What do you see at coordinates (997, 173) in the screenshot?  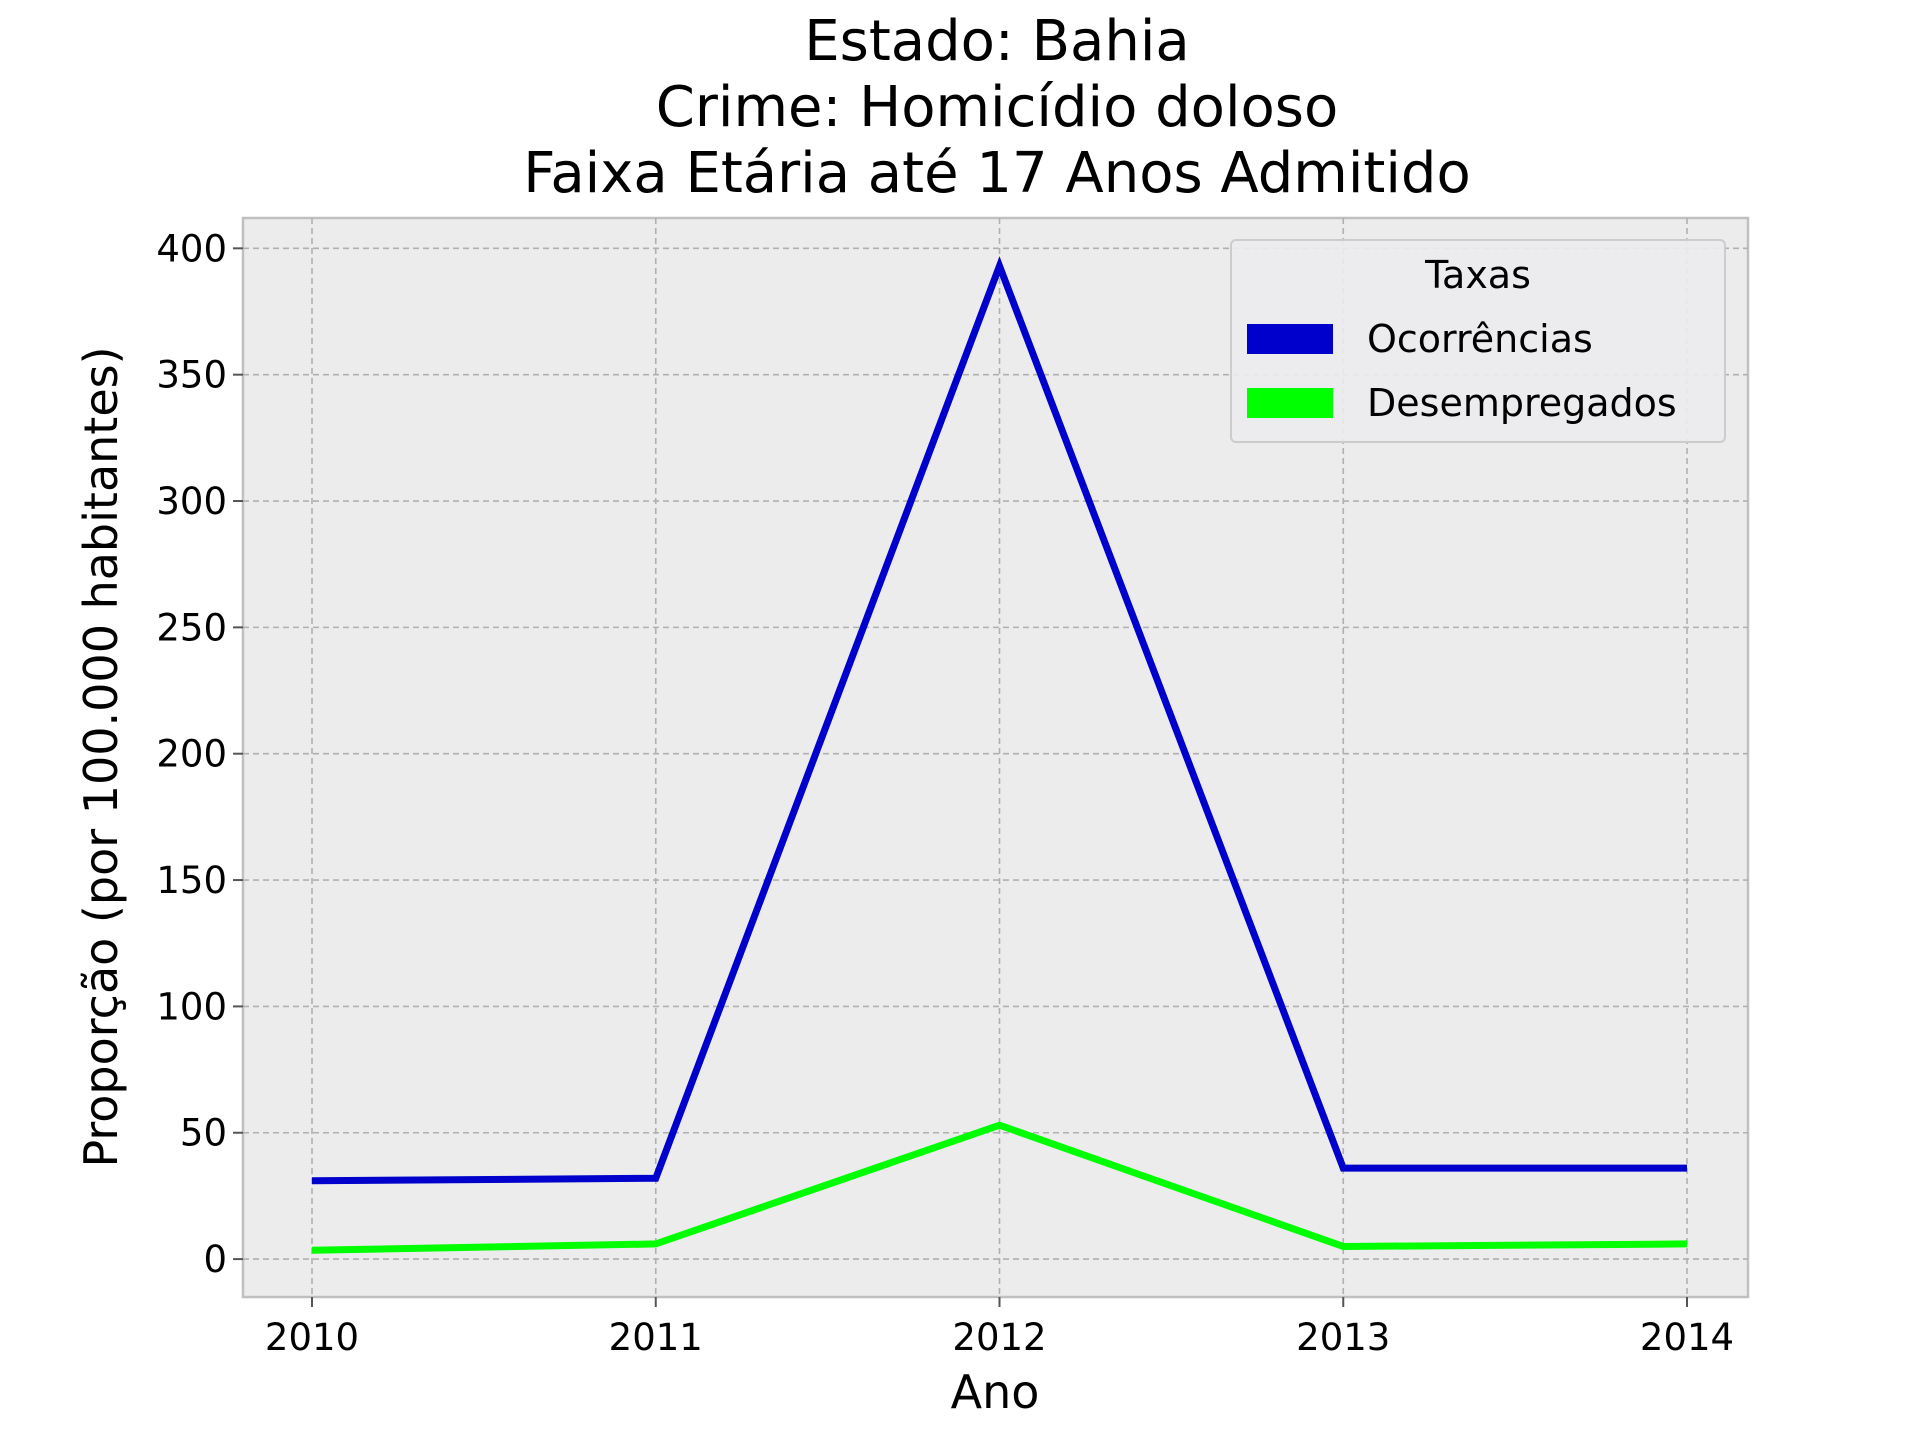 I see `title-line-3: Faixa Etária até 17 Anos Admitido` at bounding box center [997, 173].